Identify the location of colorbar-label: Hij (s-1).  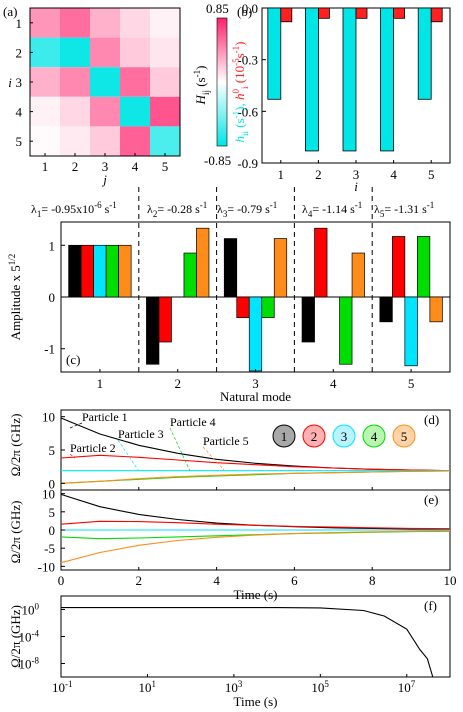
(201, 86).